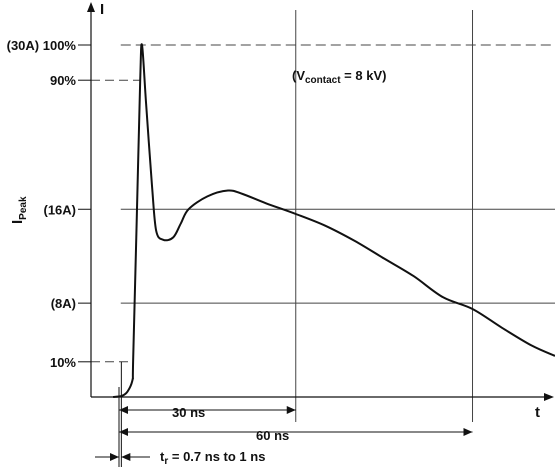 The height and width of the screenshot is (467, 555). What do you see at coordinates (59, 209) in the screenshot?
I see `y-tick-label: (16A)` at bounding box center [59, 209].